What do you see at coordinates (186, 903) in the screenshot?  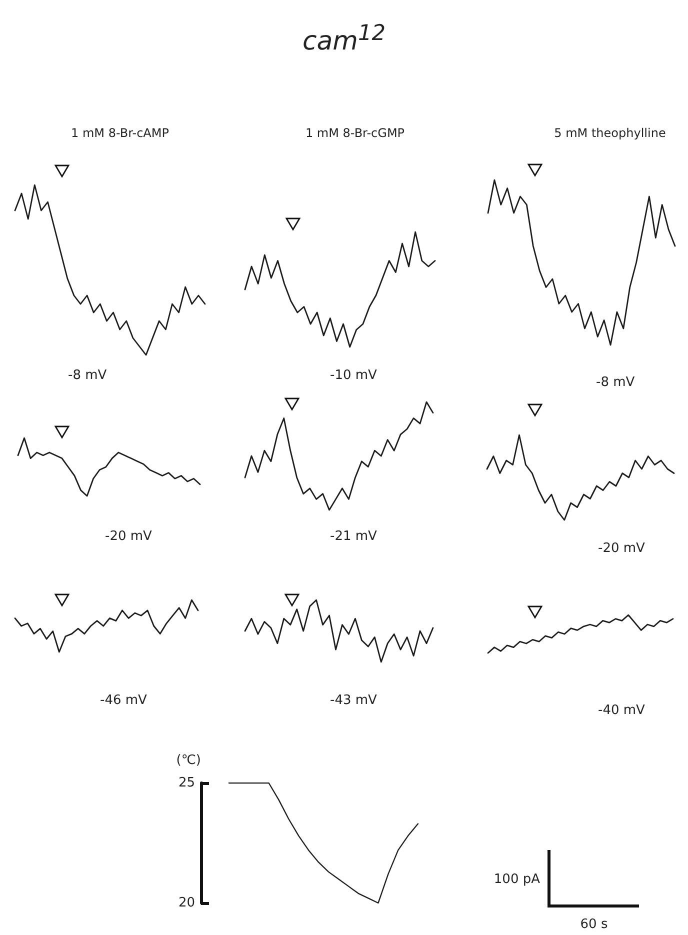 I see `y-tick-label: 20` at bounding box center [186, 903].